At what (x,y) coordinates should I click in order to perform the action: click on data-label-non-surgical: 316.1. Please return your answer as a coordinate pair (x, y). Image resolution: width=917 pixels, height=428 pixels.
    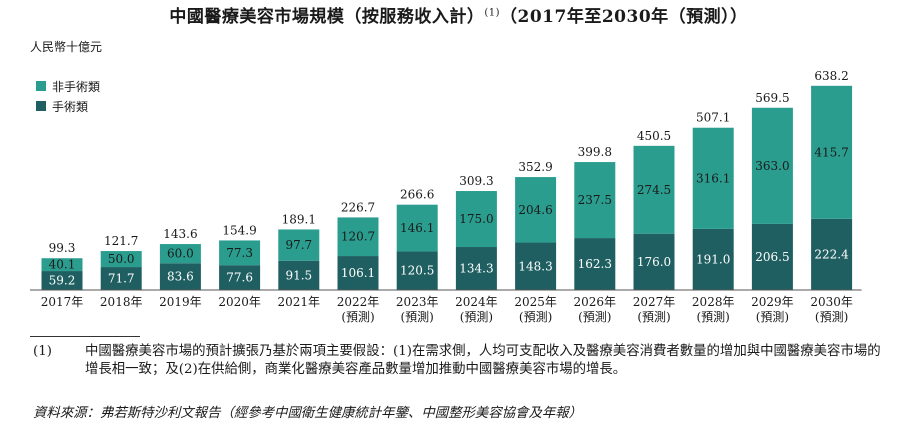
    Looking at the image, I should click on (713, 178).